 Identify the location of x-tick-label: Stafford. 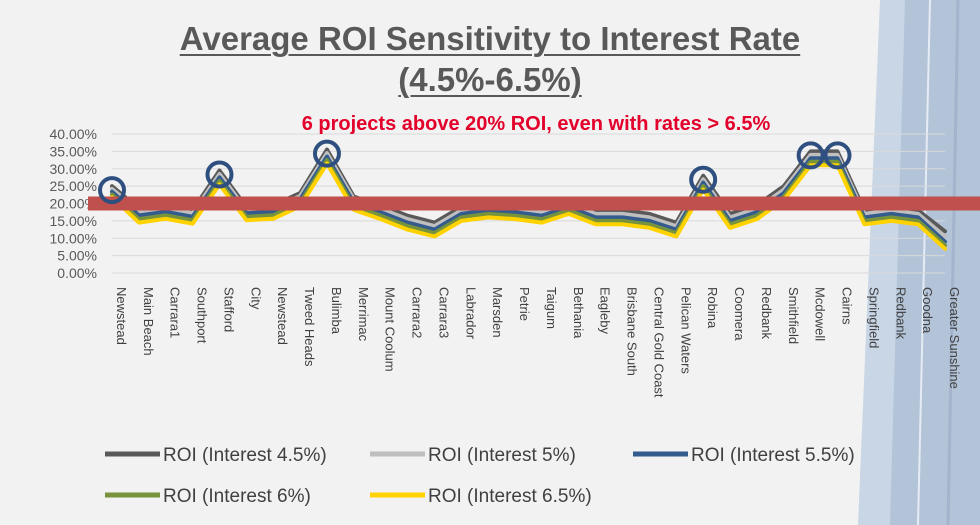
(228, 309).